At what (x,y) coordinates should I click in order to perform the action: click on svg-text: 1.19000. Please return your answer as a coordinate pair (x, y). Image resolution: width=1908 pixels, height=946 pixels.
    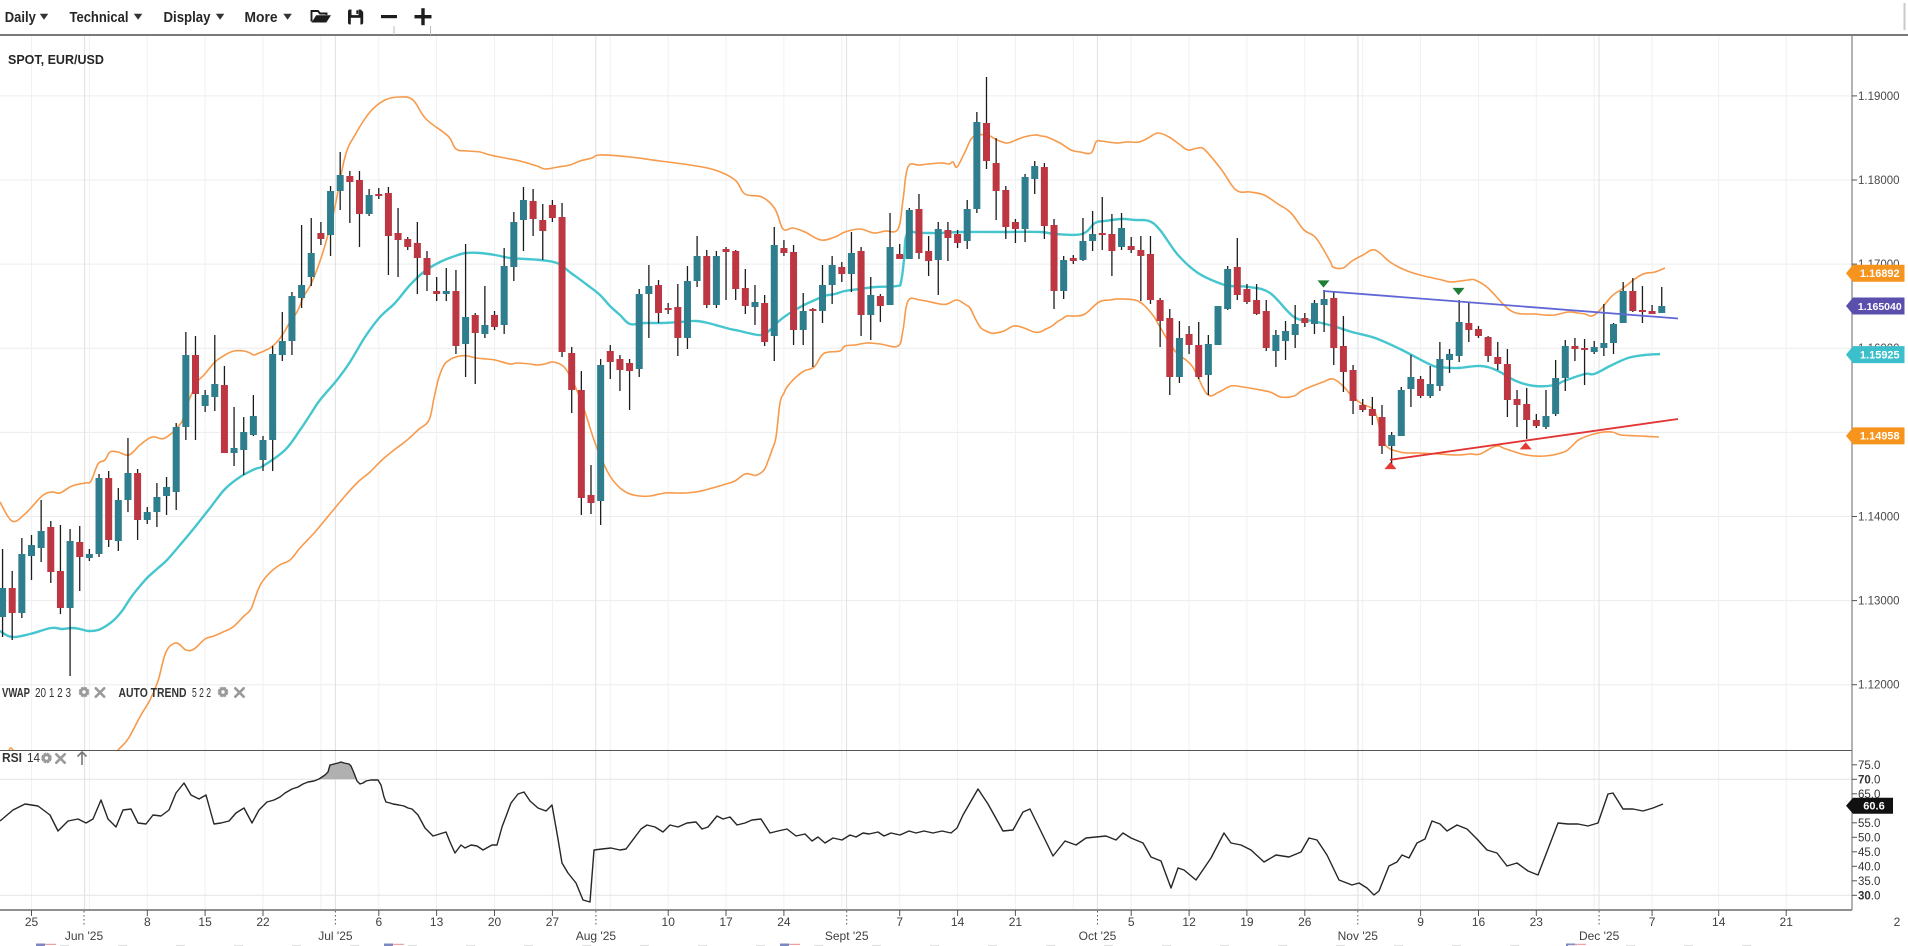
    Looking at the image, I should click on (1879, 97).